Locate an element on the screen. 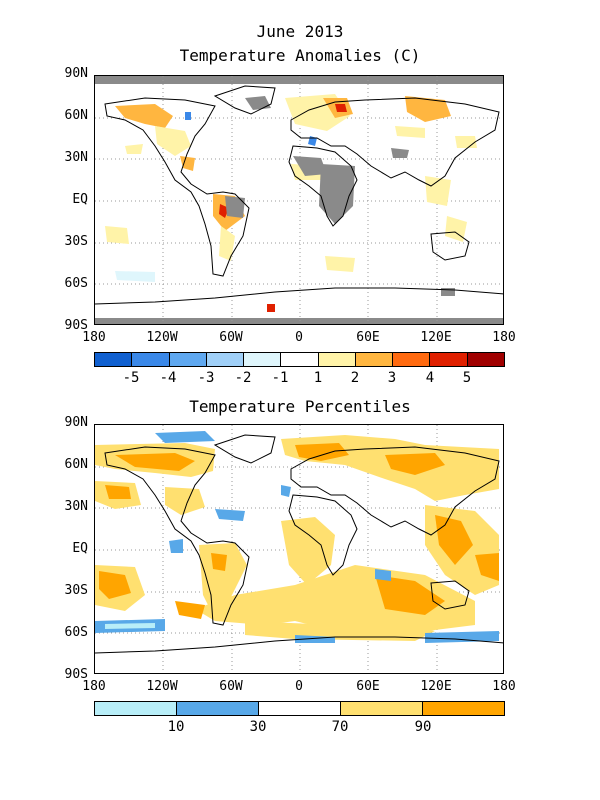 This screenshot has height=800, width=600. percentiles-colorbar-label: 70 is located at coordinates (340, 727).